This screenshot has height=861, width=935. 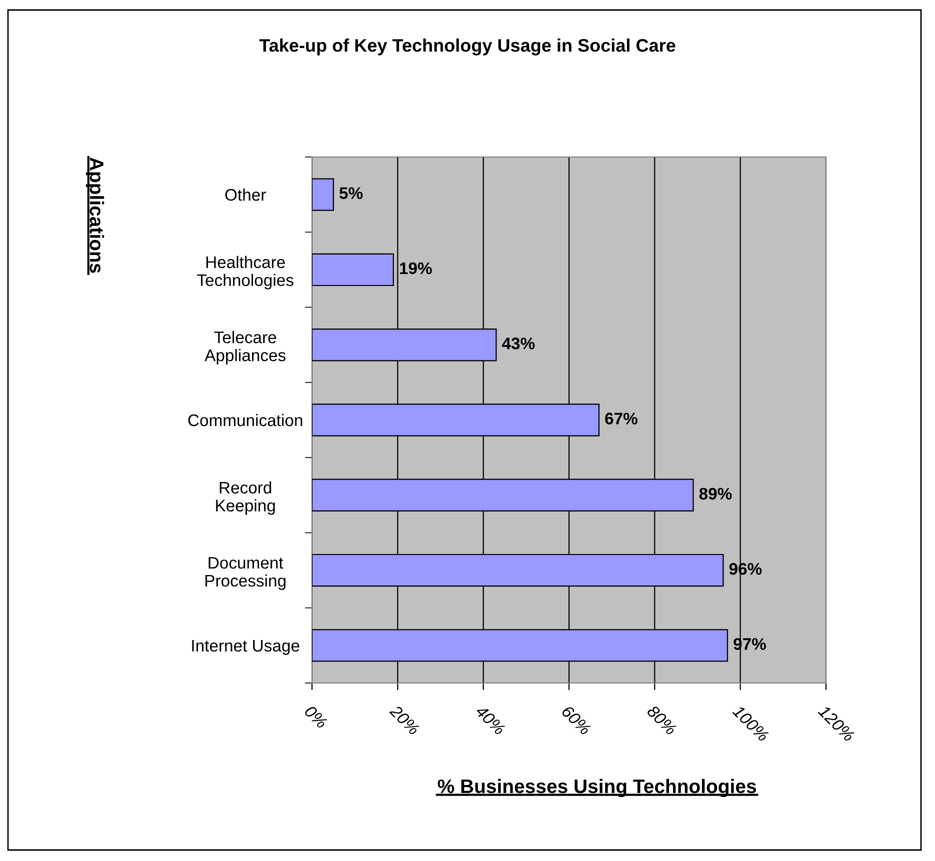 What do you see at coordinates (245, 420) in the screenshot?
I see `y-tick-label: Communication` at bounding box center [245, 420].